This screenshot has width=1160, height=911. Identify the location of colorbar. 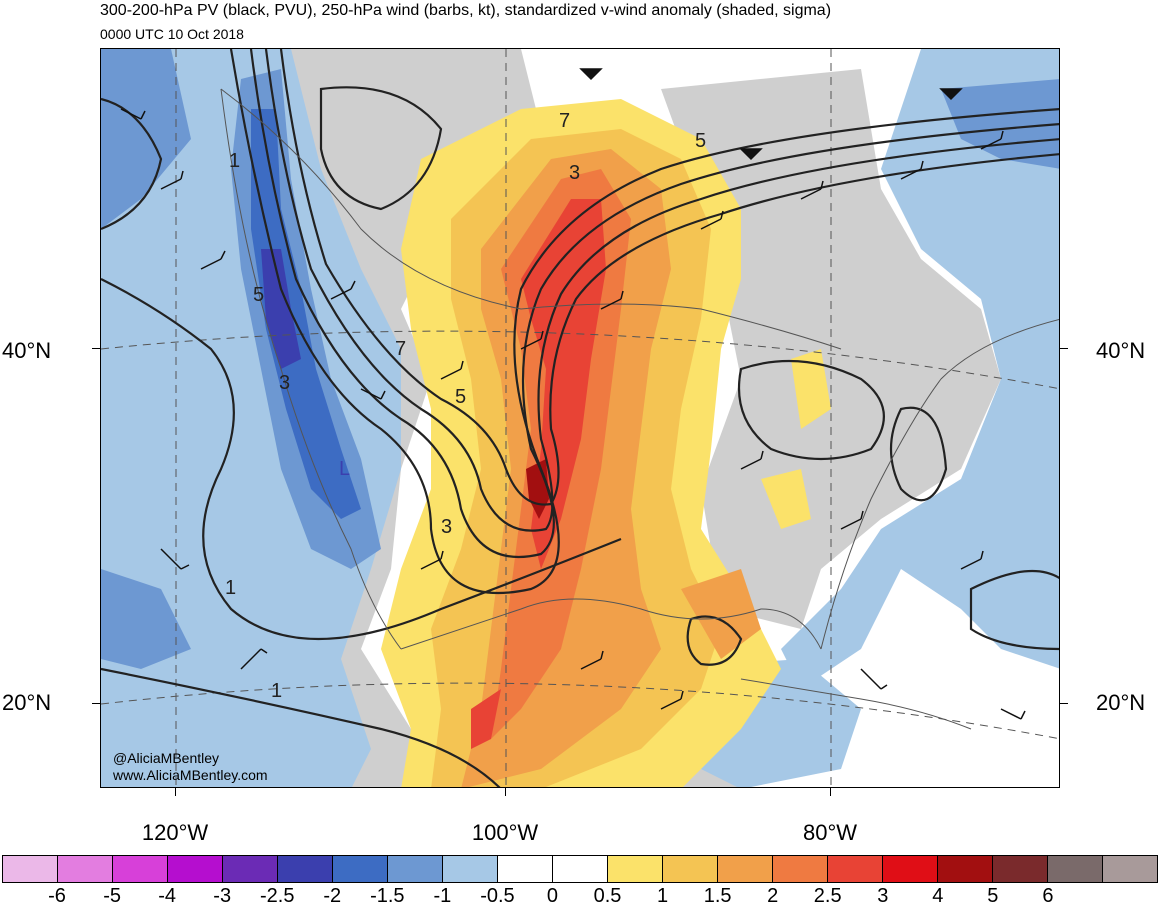
(580, 869).